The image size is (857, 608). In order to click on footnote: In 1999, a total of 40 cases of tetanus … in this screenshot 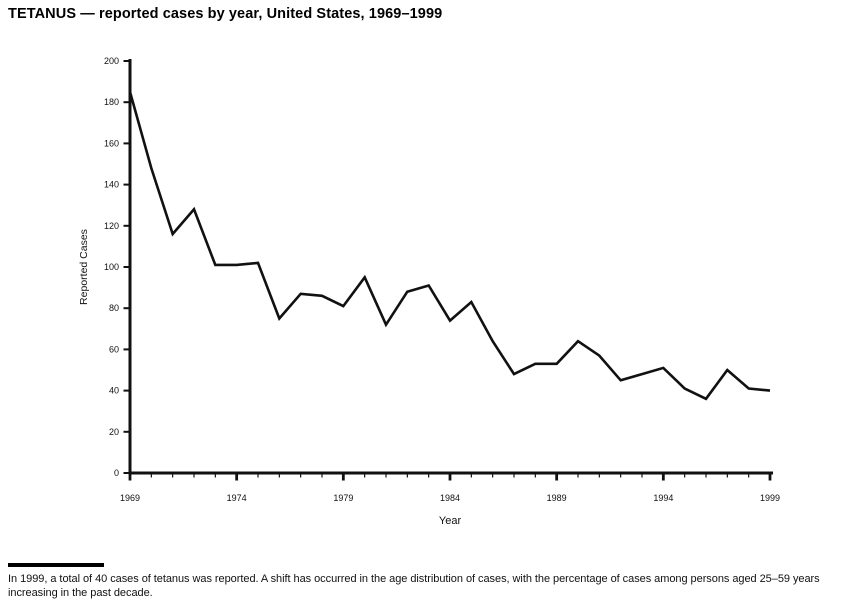, I will do `click(430, 581)`.